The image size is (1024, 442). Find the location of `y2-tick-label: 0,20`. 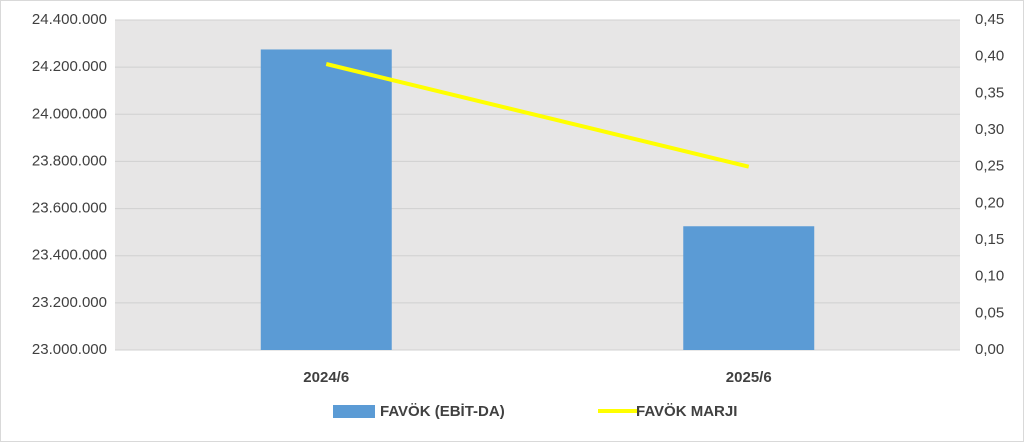

y2-tick-label: 0,20 is located at coordinates (989, 202).